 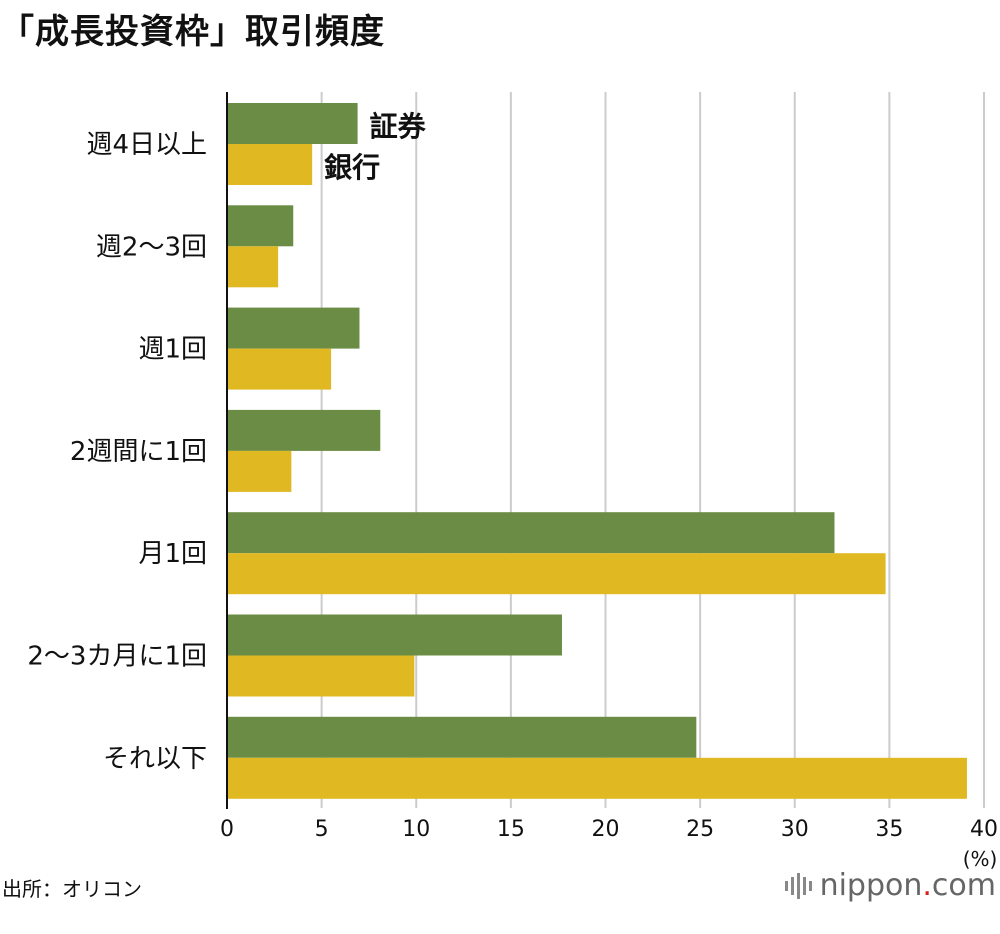 What do you see at coordinates (155, 759) in the screenshot?
I see `category-label: それ以下` at bounding box center [155, 759].